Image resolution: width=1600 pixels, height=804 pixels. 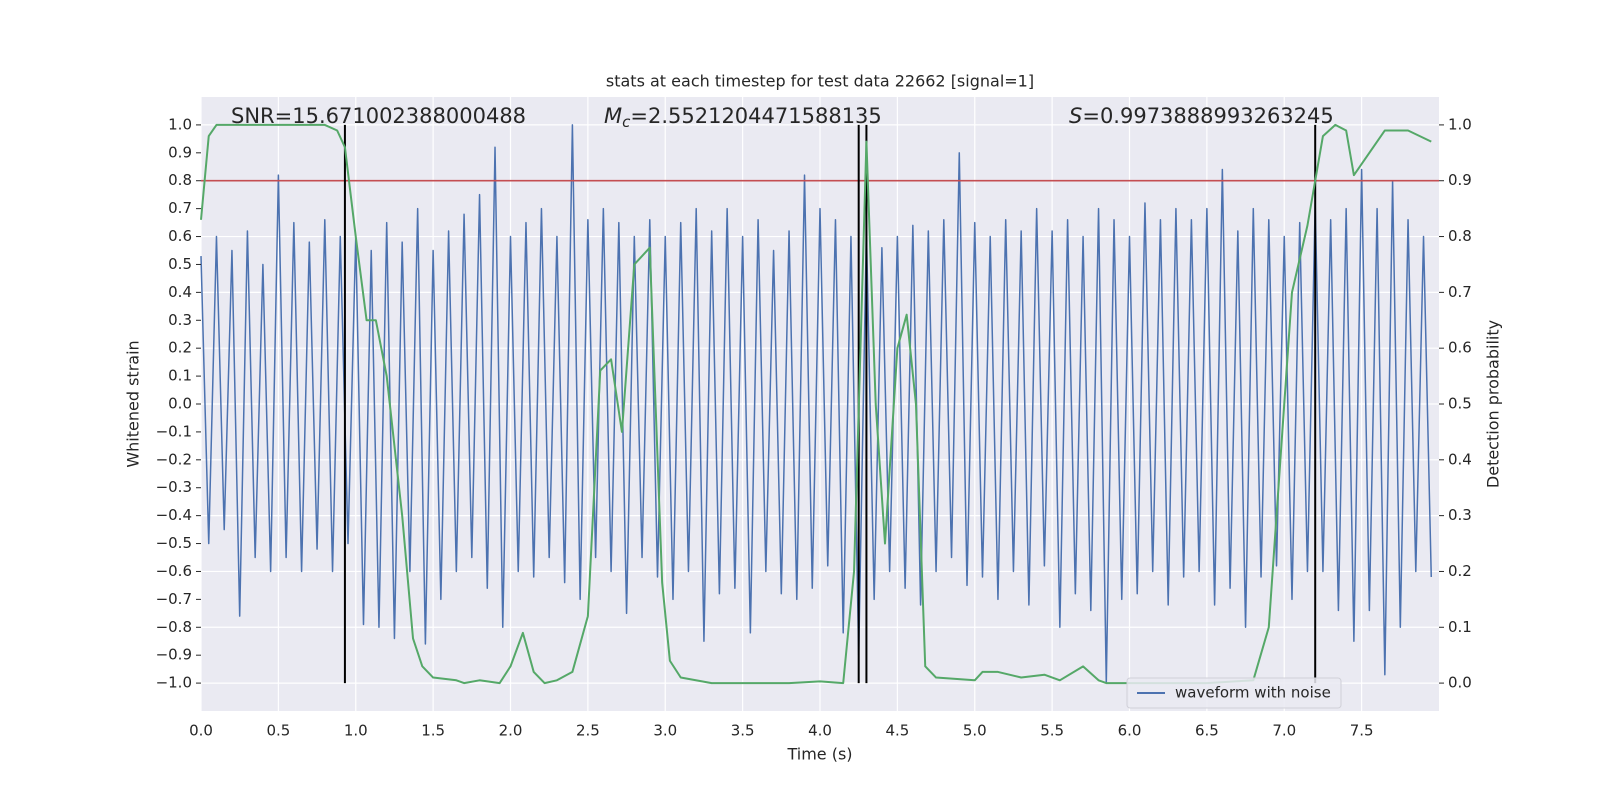 What do you see at coordinates (378, 116) in the screenshot?
I see `snr-annotation: SNR=15.671002388000488` at bounding box center [378, 116].